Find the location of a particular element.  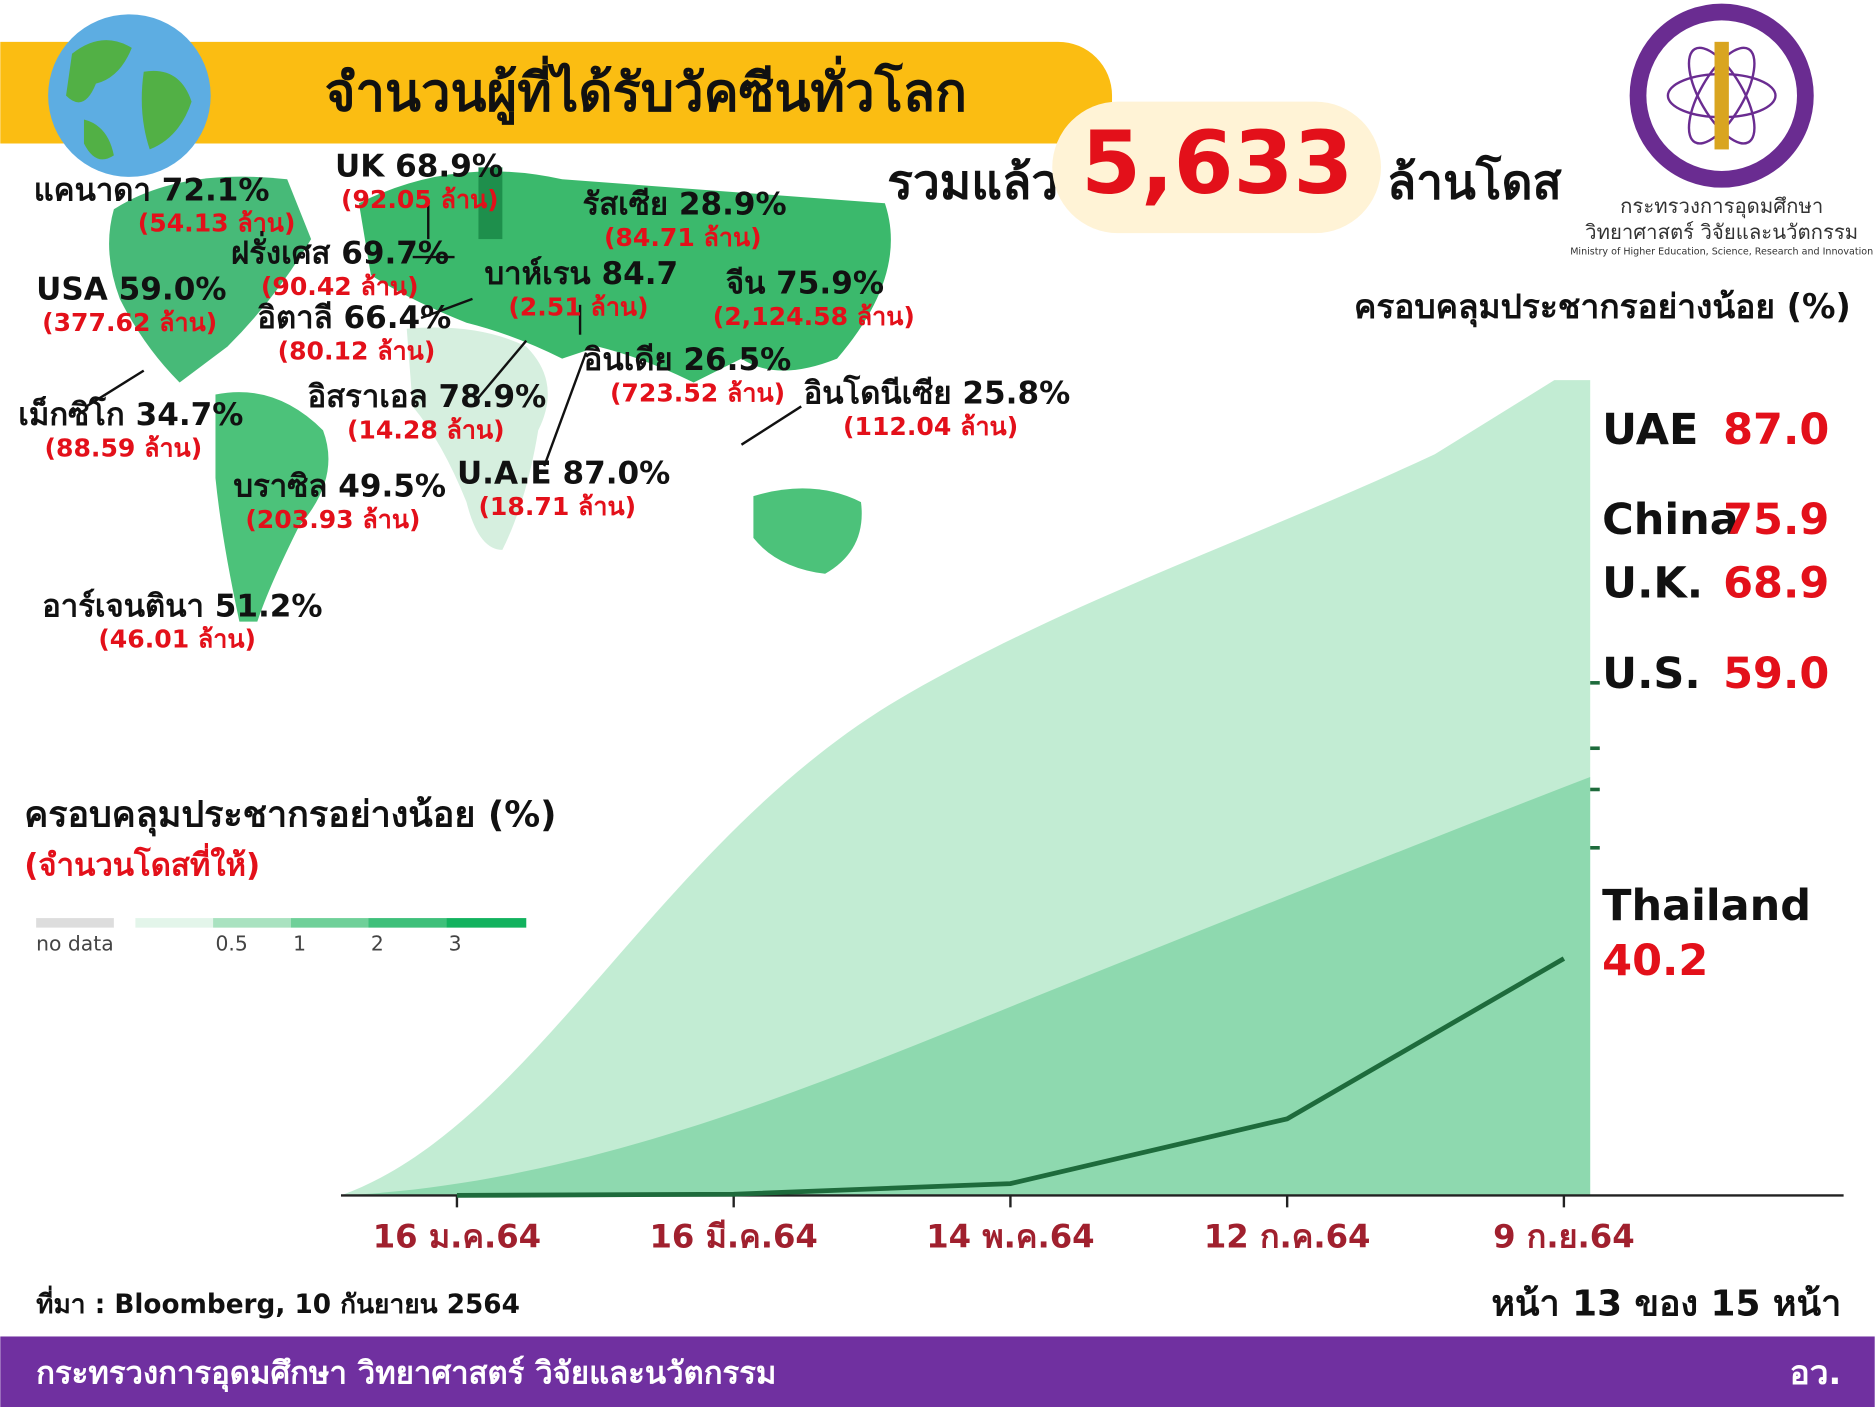

world-map is located at coordinates (500, 394).